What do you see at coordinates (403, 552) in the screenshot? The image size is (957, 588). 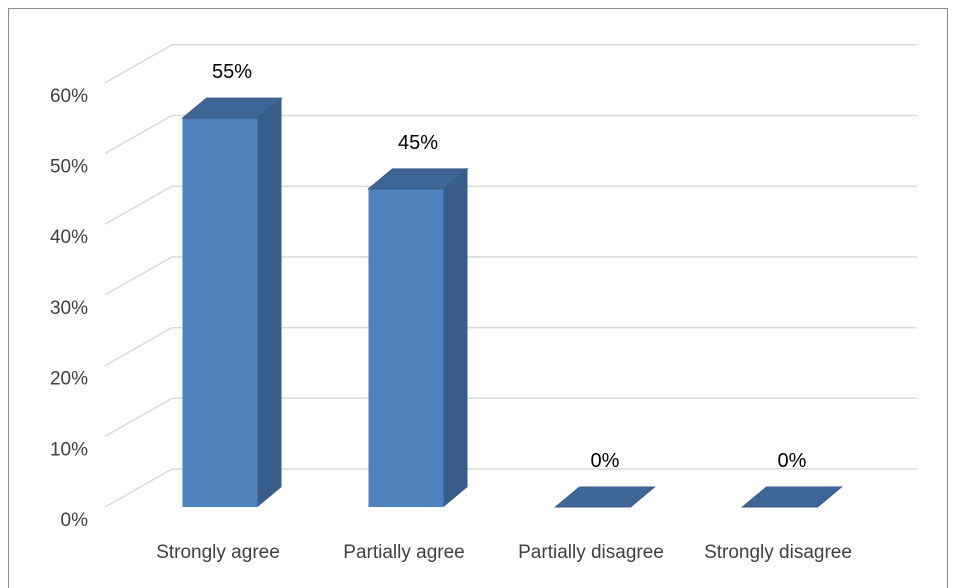 I see `category-label: Partially agree` at bounding box center [403, 552].